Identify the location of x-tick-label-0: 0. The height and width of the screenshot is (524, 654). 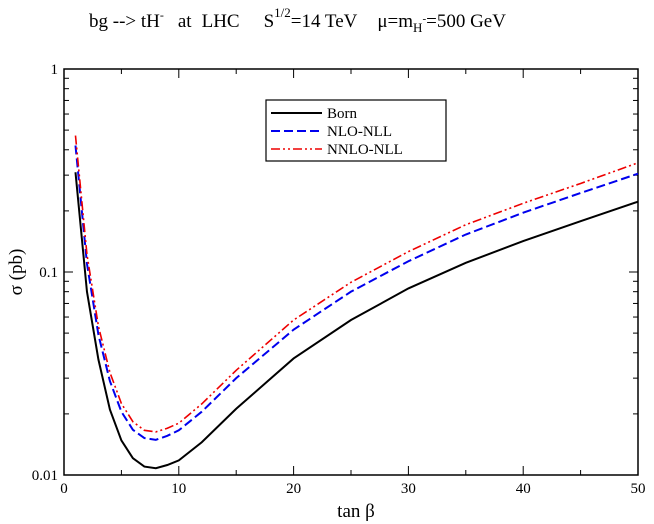
(64, 489).